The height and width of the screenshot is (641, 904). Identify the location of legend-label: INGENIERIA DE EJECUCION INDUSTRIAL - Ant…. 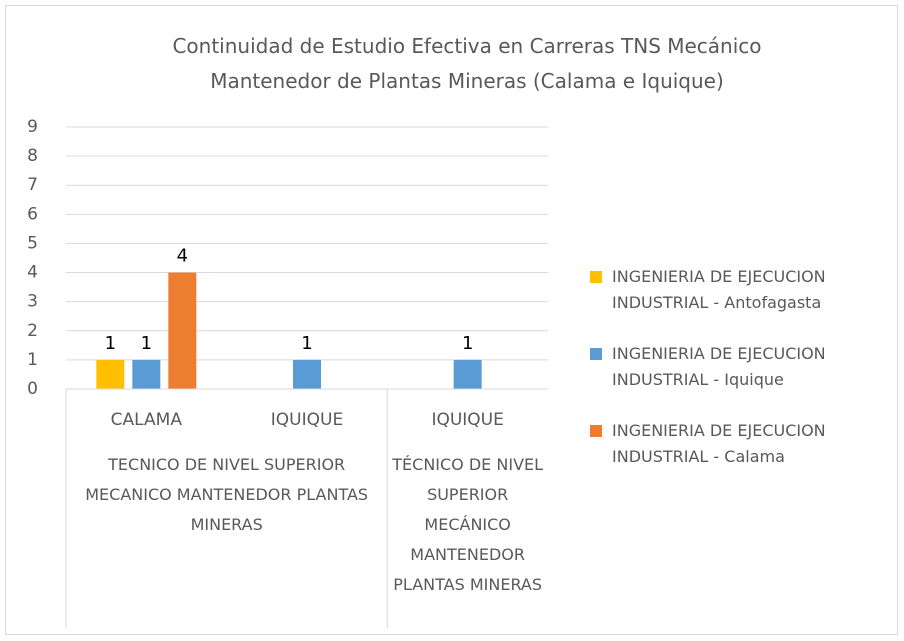
(719, 289).